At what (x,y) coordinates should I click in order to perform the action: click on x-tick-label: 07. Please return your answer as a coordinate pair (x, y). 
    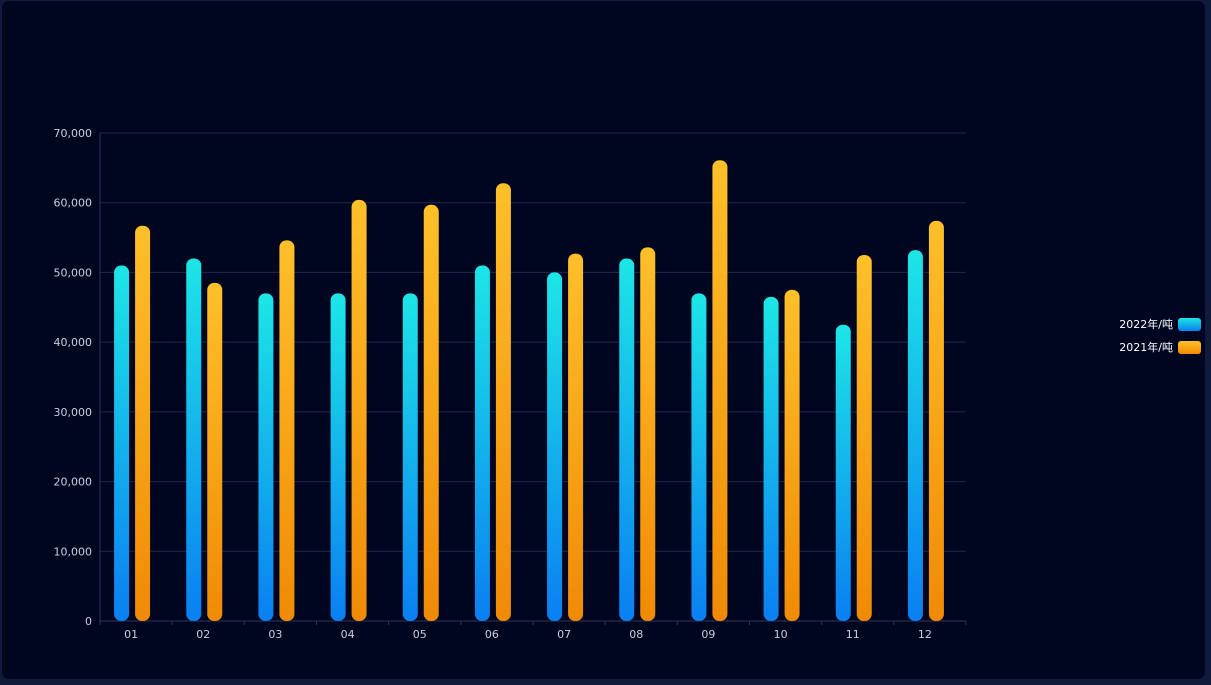
    Looking at the image, I should click on (564, 634).